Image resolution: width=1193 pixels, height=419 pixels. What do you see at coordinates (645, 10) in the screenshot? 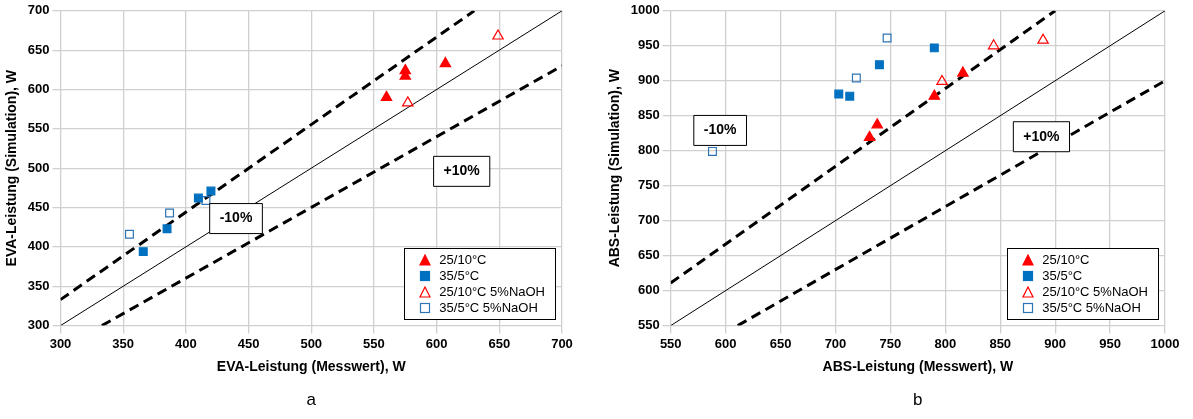
I see `y-tick-label: 1000` at bounding box center [645, 10].